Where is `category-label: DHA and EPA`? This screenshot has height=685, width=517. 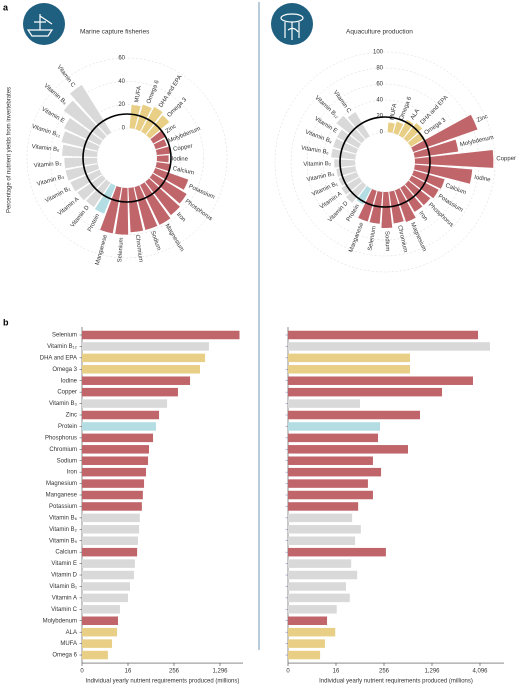 category-label: DHA and EPA is located at coordinates (58, 358).